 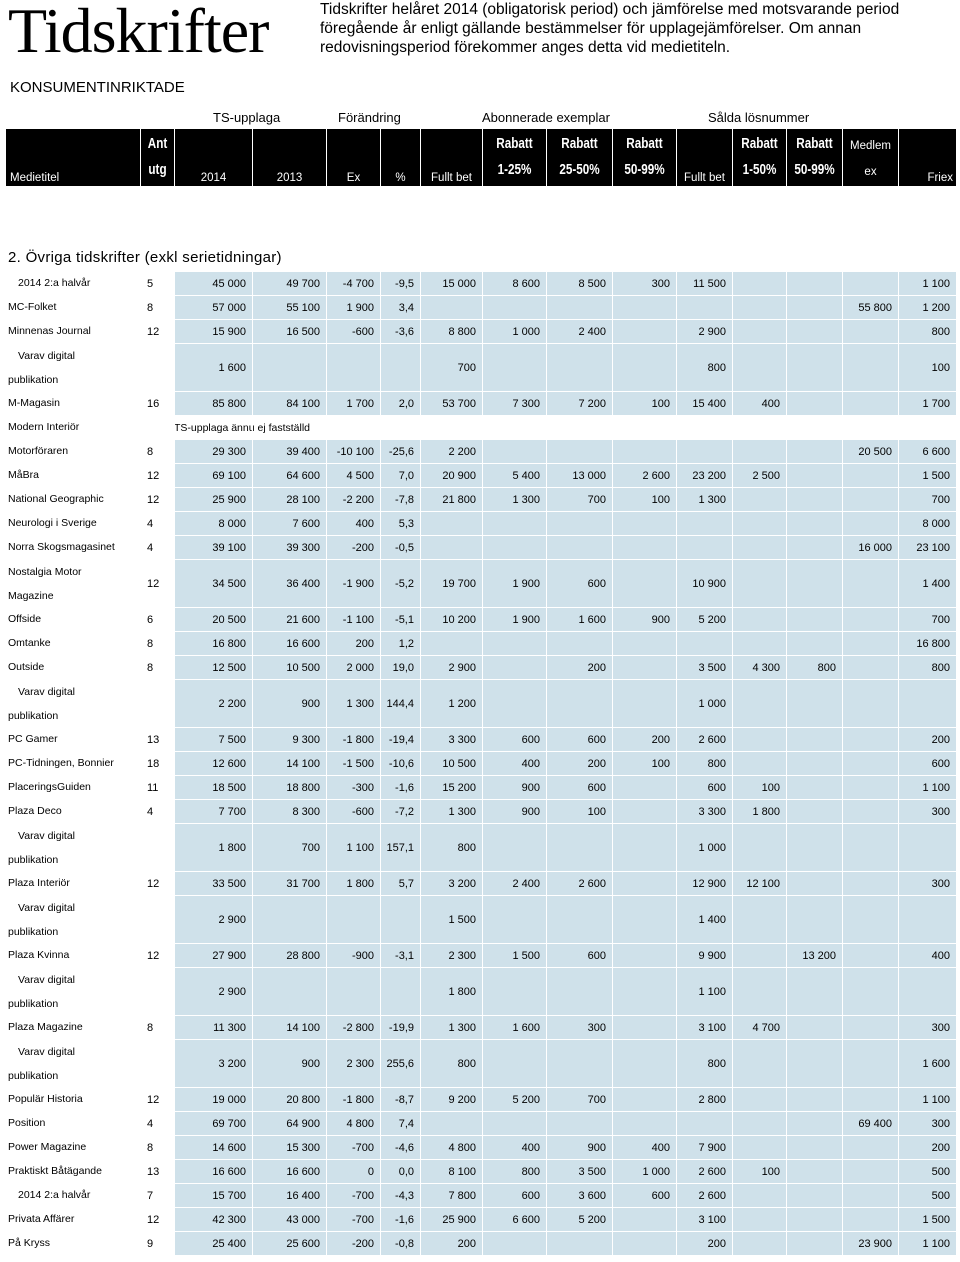 What do you see at coordinates (704, 739) in the screenshot?
I see `cell-los-fullt: 2 600` at bounding box center [704, 739].